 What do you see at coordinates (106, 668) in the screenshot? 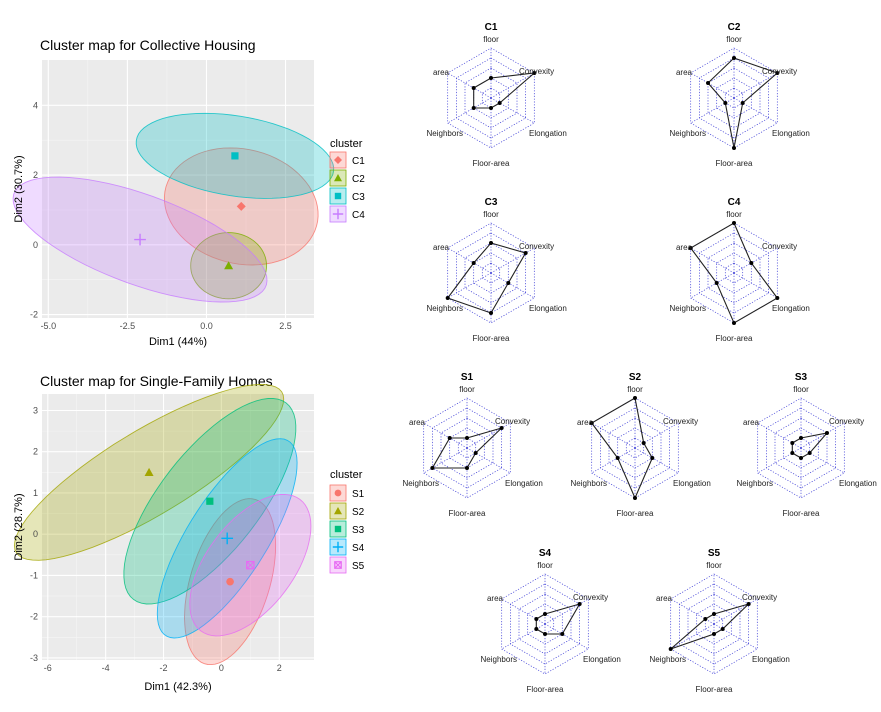
I see `x-tick-label: -4` at bounding box center [106, 668].